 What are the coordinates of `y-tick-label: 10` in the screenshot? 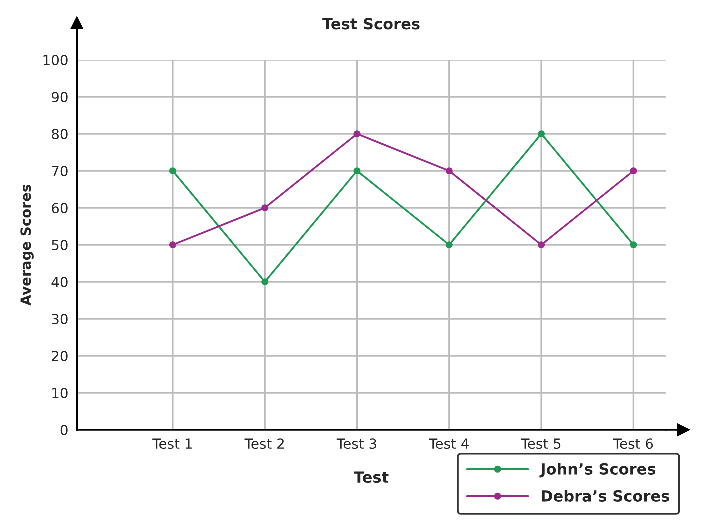 It's located at (60, 393).